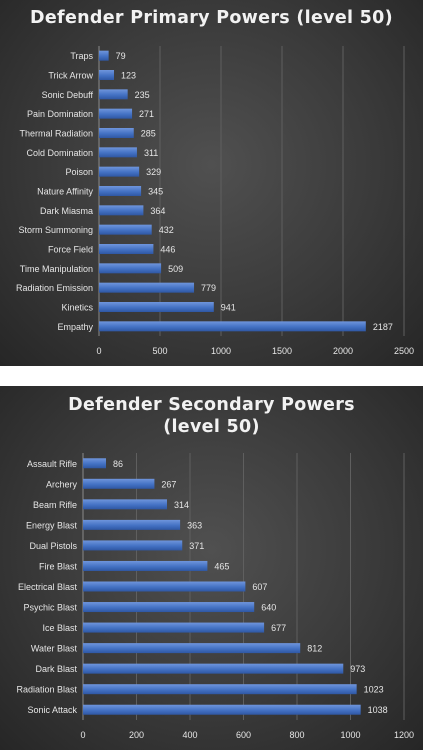 The width and height of the screenshot is (423, 750). I want to click on data-label: 235, so click(142, 95).